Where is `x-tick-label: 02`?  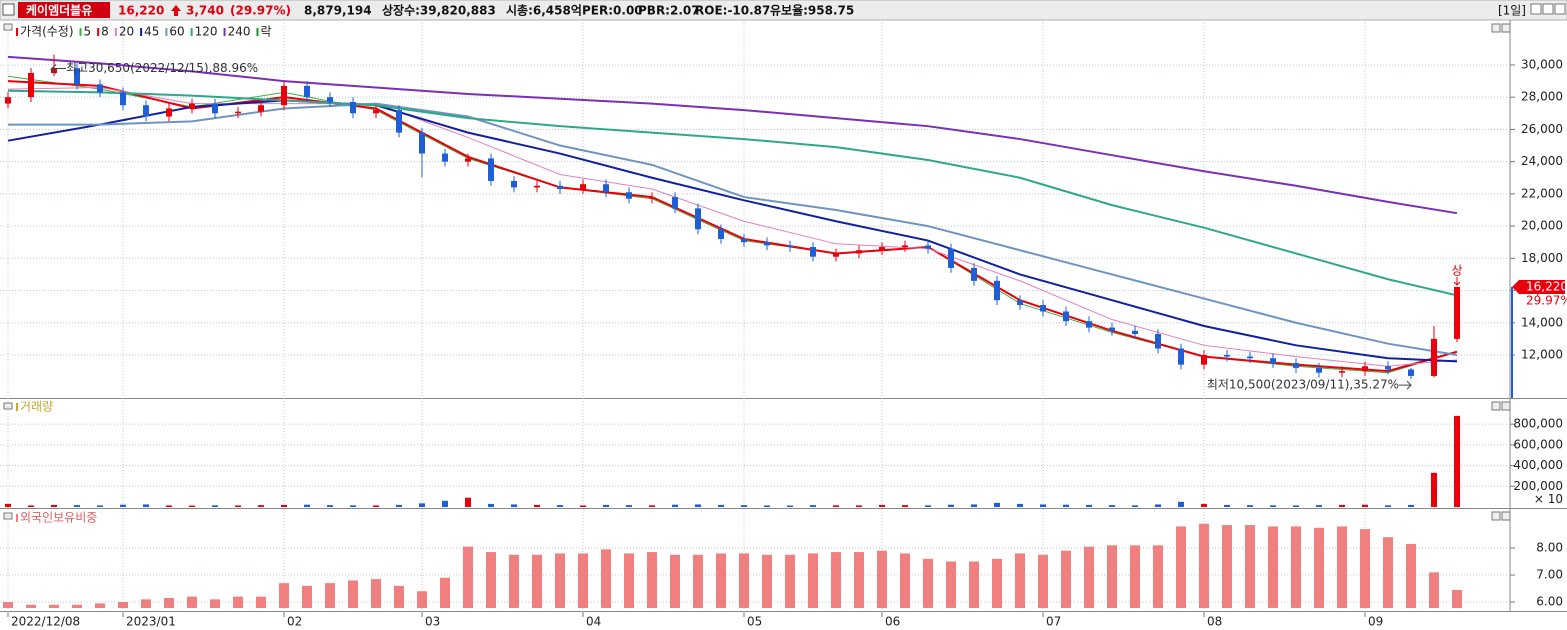
x-tick-label: 02 is located at coordinates (294, 622).